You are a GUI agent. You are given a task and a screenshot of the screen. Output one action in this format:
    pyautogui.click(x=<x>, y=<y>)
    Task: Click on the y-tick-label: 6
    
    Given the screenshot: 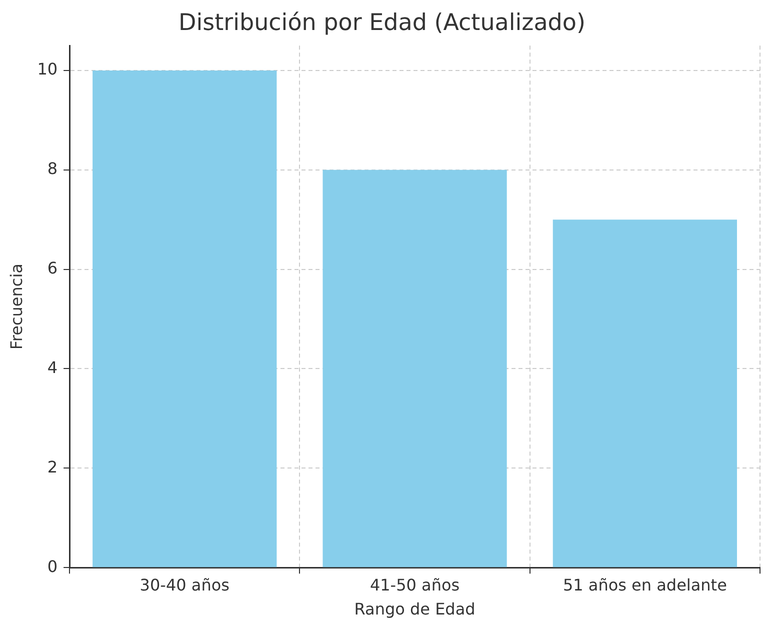 What is the action you would take?
    pyautogui.click(x=52, y=268)
    